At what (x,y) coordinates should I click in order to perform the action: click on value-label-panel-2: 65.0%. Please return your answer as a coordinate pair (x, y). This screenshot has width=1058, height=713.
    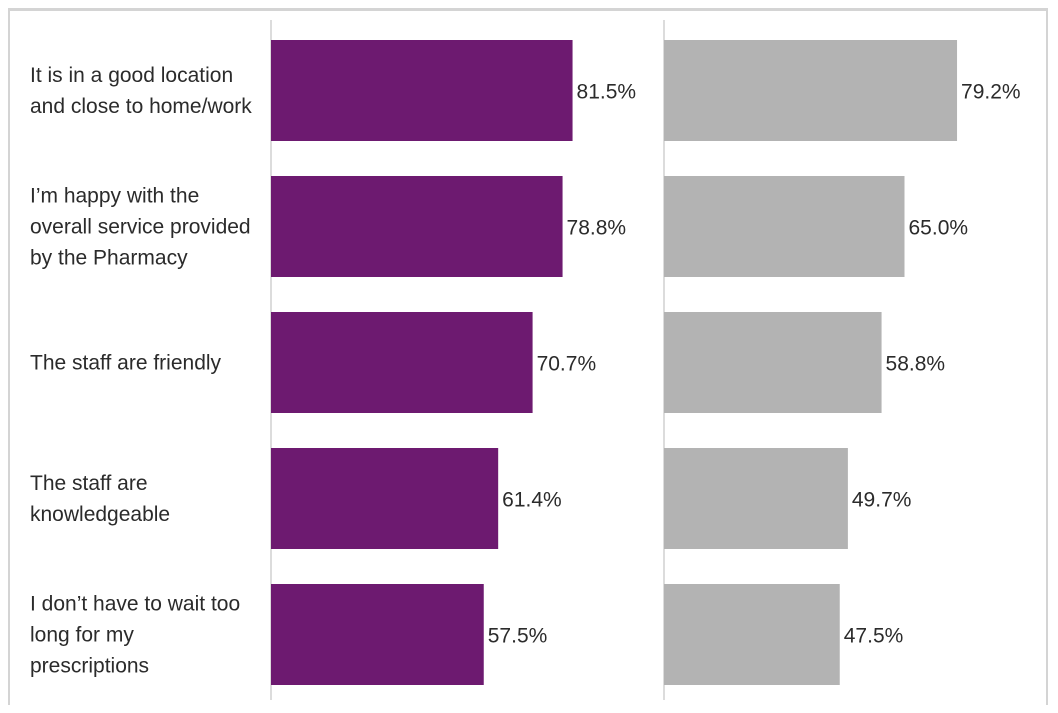
    Looking at the image, I should click on (939, 228).